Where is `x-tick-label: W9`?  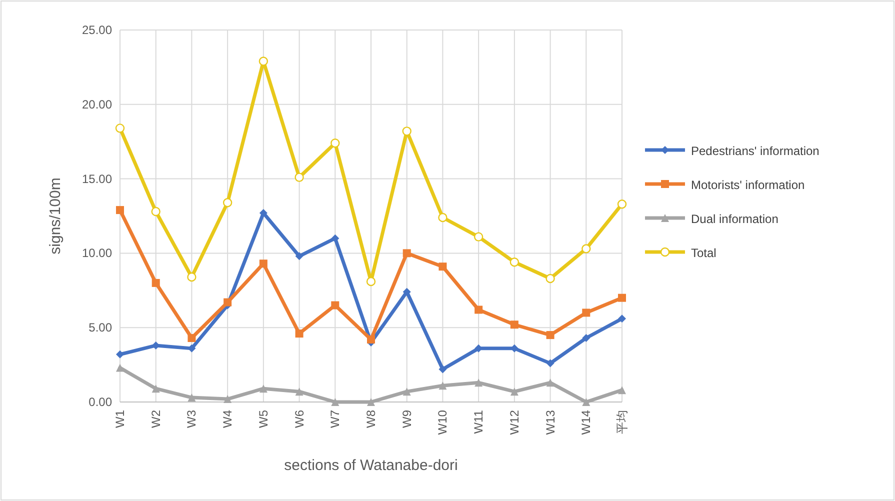
x-tick-label: W9 is located at coordinates (407, 419).